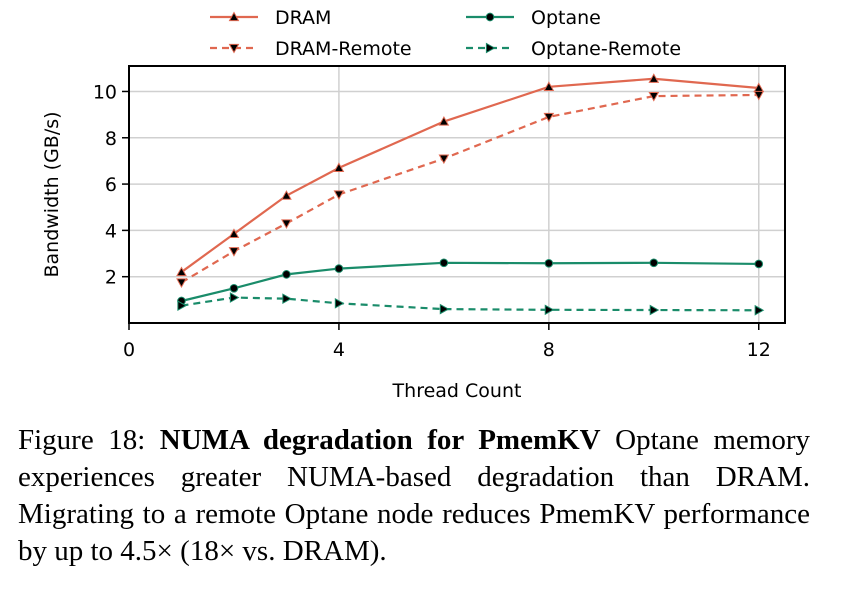 The width and height of the screenshot is (854, 598). Describe the element at coordinates (339, 350) in the screenshot. I see `x-tick-label: 4` at that location.